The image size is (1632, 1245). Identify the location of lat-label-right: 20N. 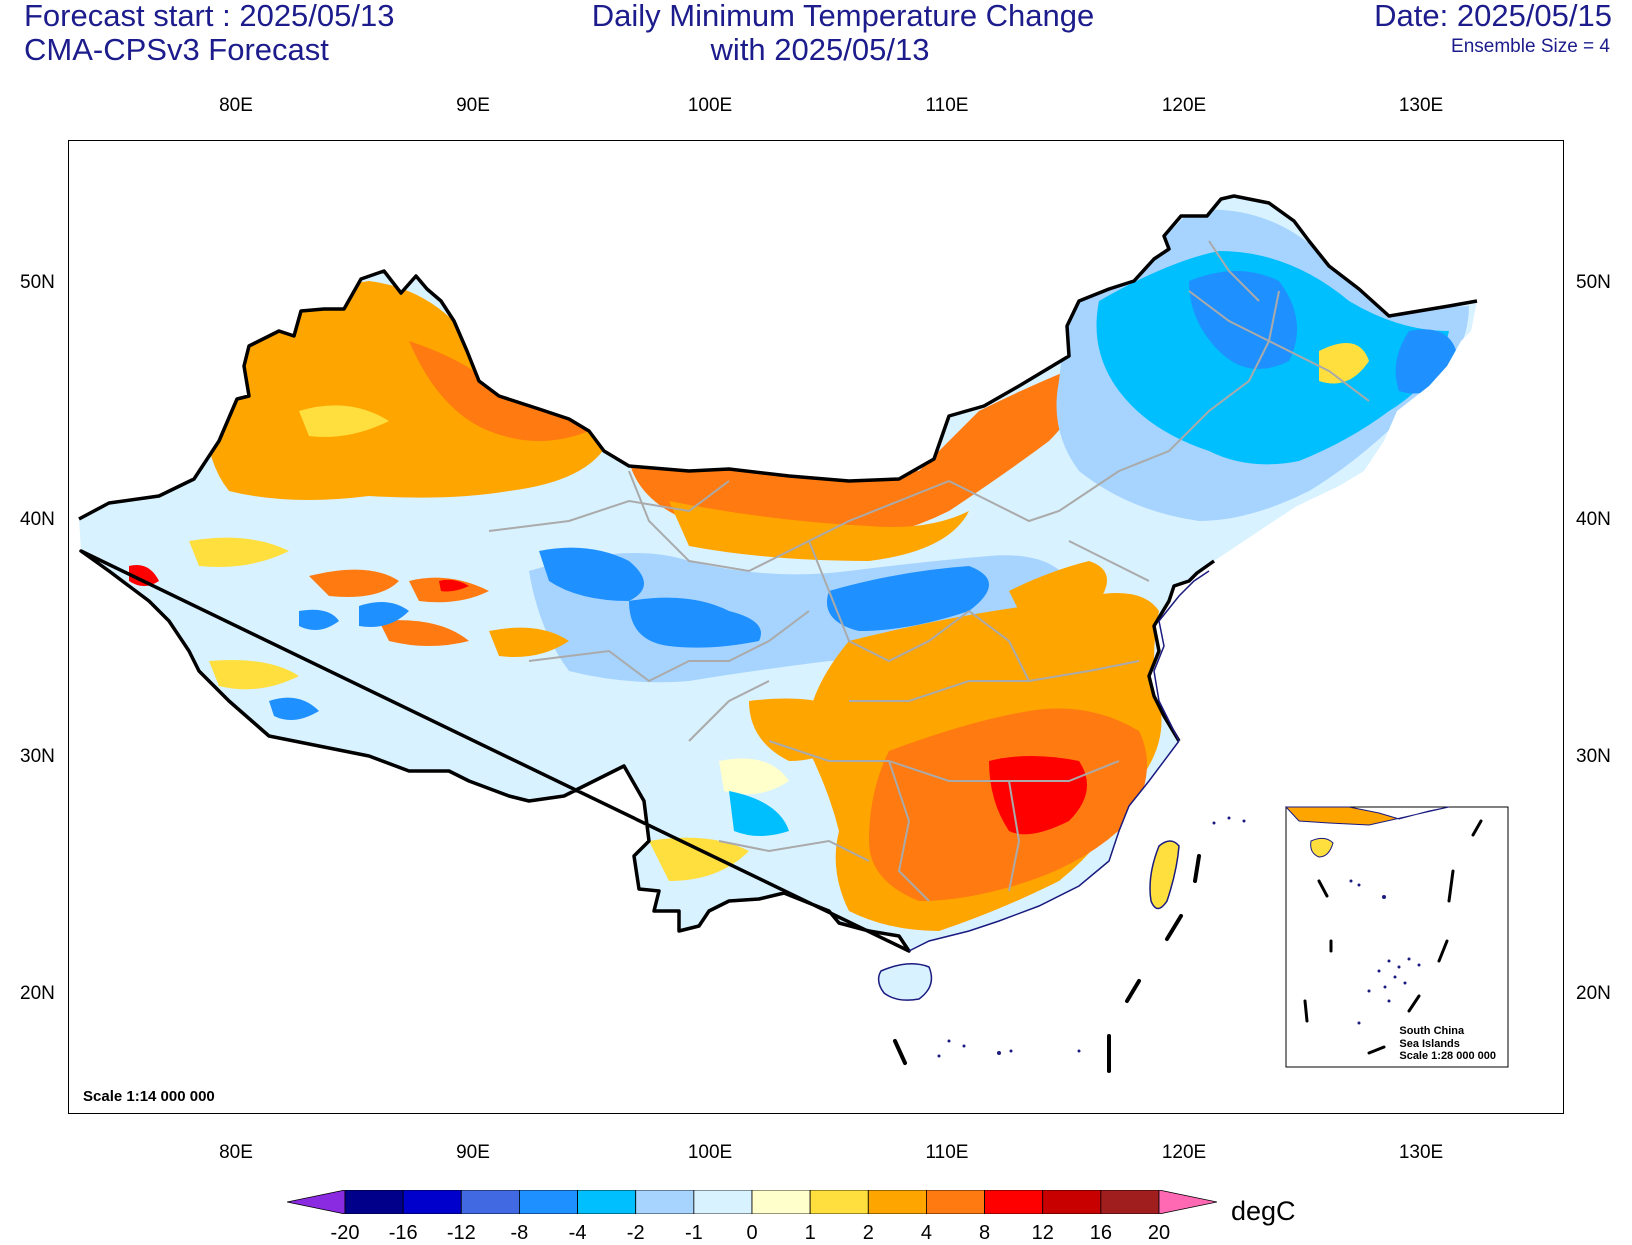
(1593, 993).